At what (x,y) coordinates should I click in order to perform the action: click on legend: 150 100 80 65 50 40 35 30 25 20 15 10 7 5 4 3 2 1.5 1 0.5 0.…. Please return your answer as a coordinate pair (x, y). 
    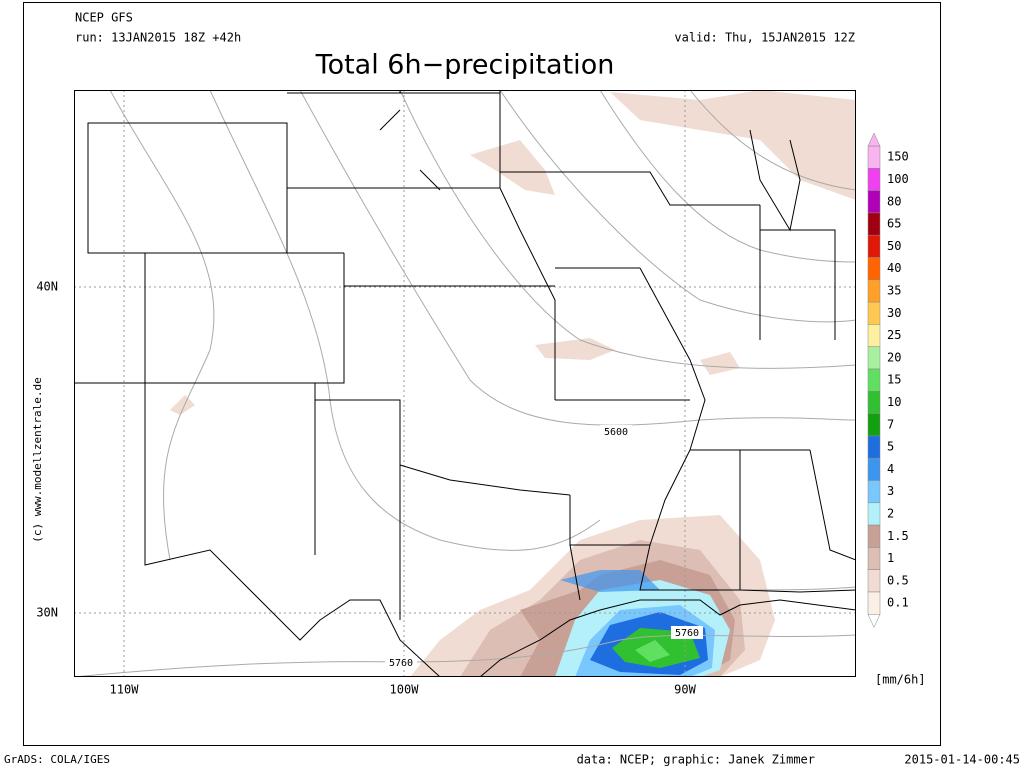
    Looking at the image, I should click on (888, 380).